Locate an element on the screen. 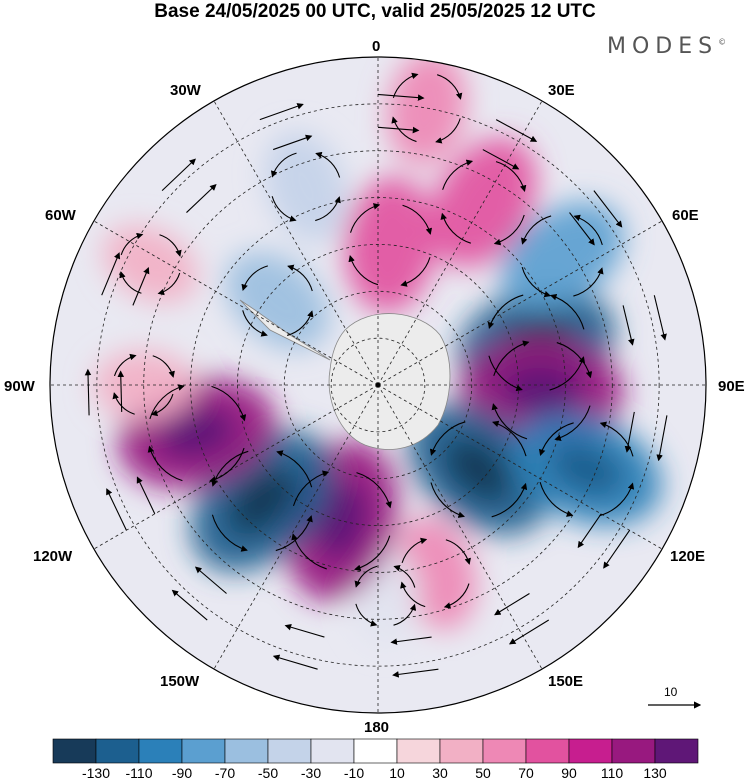 The width and height of the screenshot is (750, 783). label-lon-0: 0 is located at coordinates (376, 46).